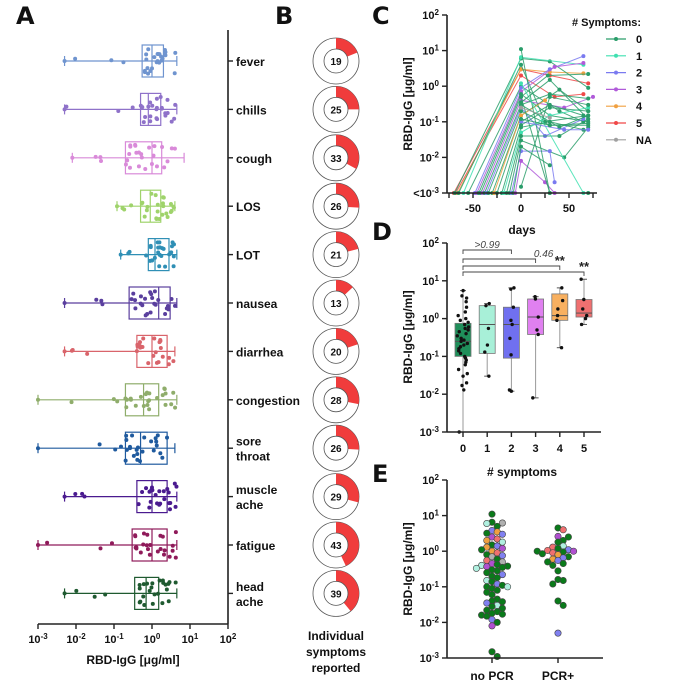  What do you see at coordinates (336, 652) in the screenshot?
I see `panel-b-title-line: symptoms` at bounding box center [336, 652].